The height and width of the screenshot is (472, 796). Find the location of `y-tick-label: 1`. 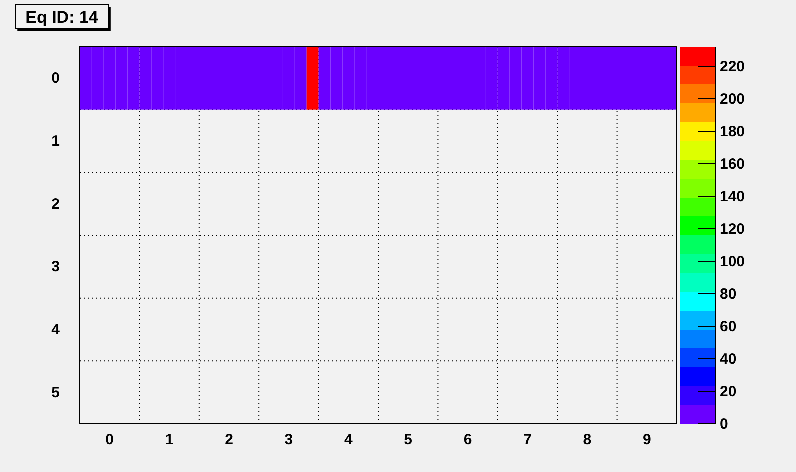

y-tick-label: 1 is located at coordinates (56, 141).